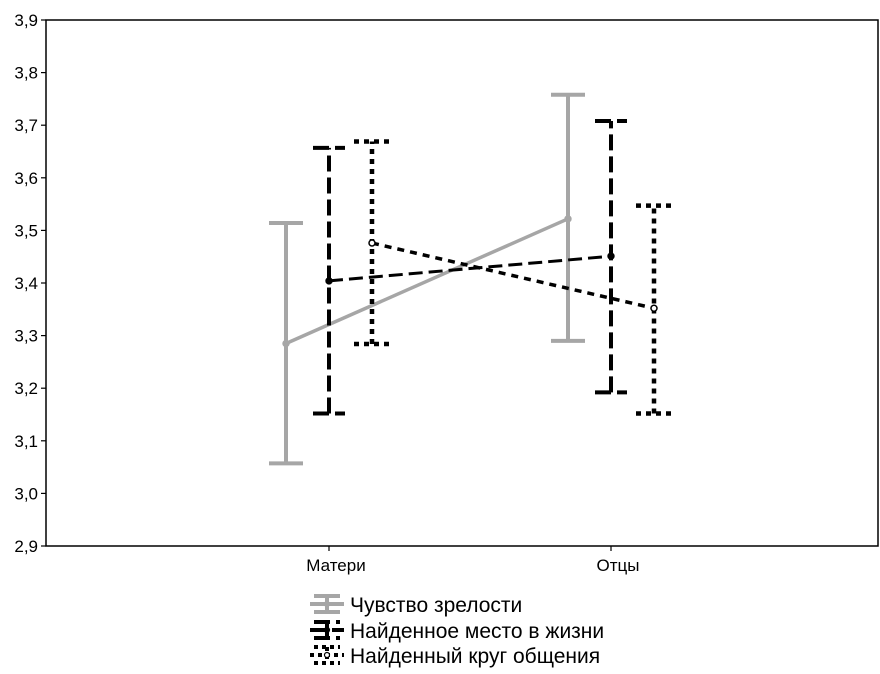 The image size is (880, 674). Describe the element at coordinates (436, 605) in the screenshot. I see `legend-label: Чувство зрелости` at that location.